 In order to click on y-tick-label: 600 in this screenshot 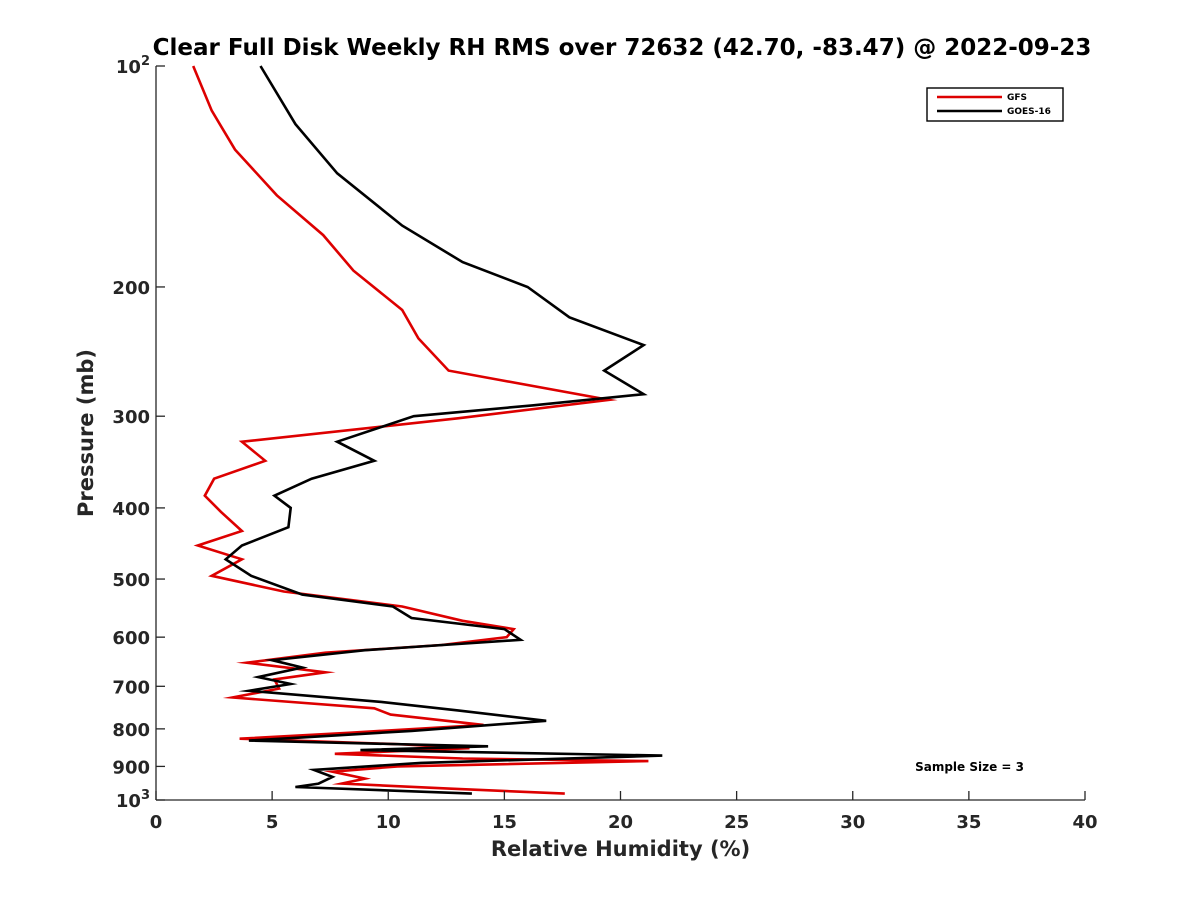, I will do `click(131, 638)`.